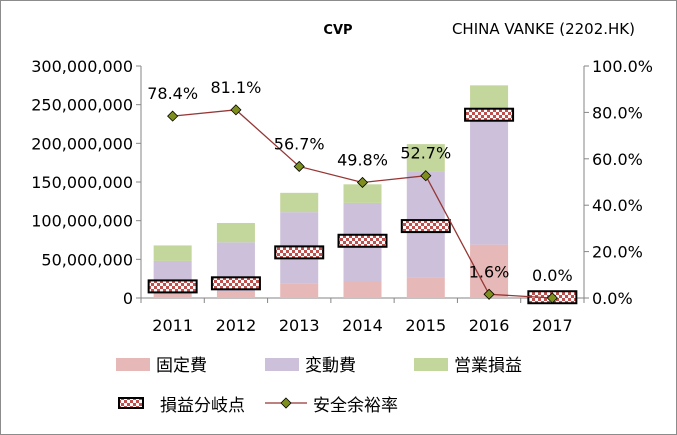  What do you see at coordinates (202, 406) in the screenshot?
I see `legend-label: 損益分岐点` at bounding box center [202, 406].